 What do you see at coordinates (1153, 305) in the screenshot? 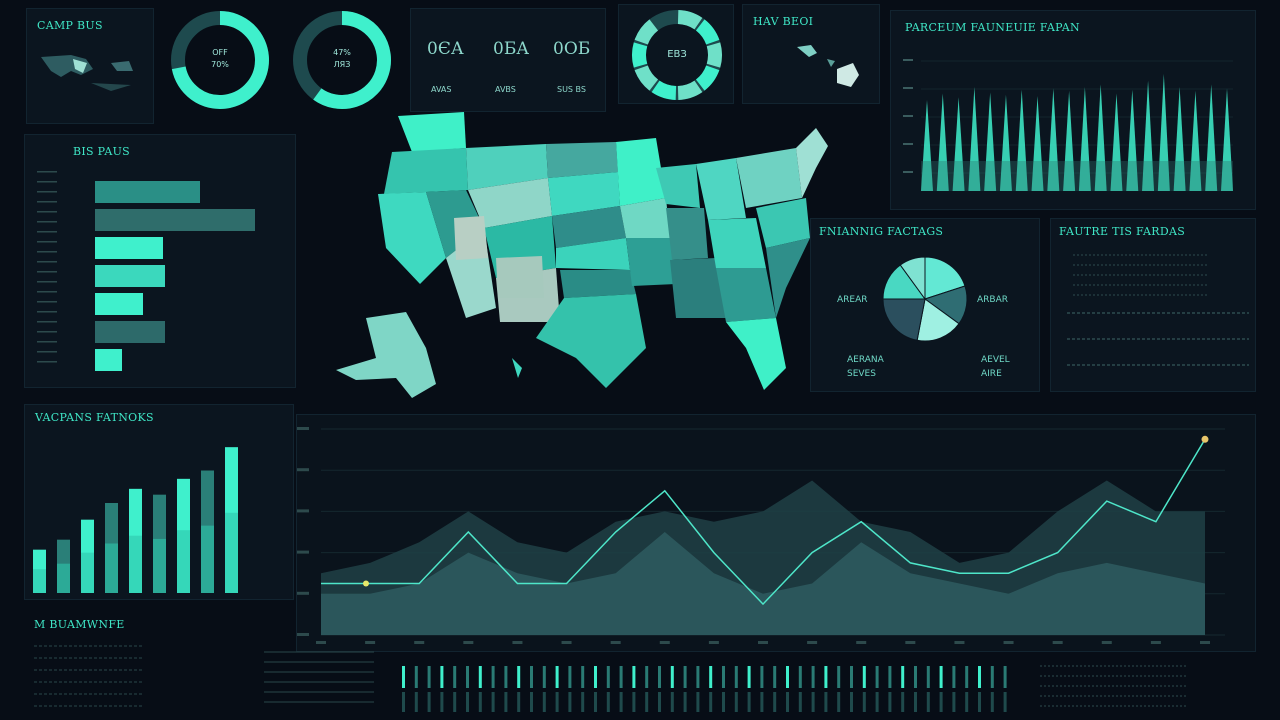
I see `list-panel: FAUTRE TIS FARDAS` at bounding box center [1153, 305].